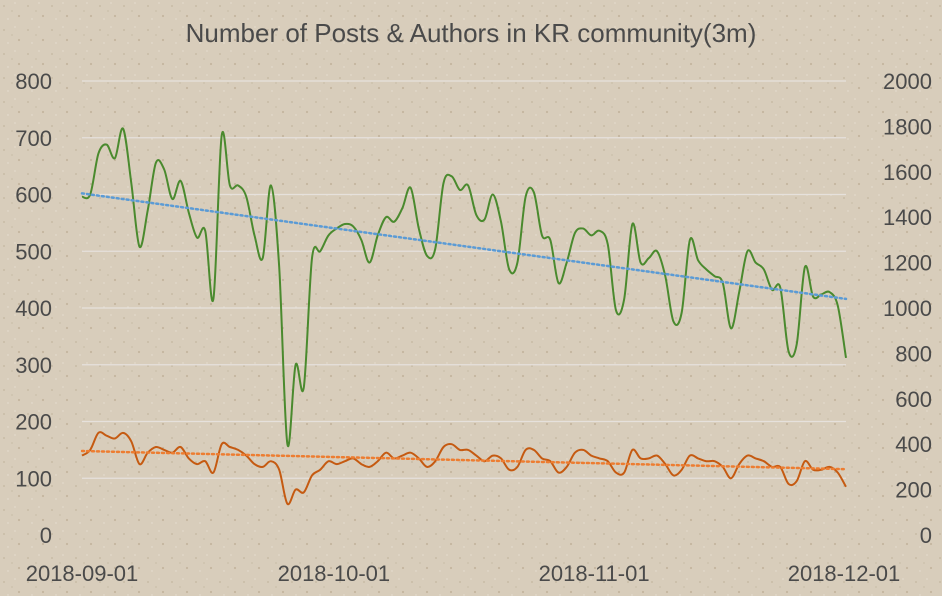 This screenshot has height=596, width=942. I want to click on x-axis-ticks: 2018-09-01 2018-10-01 2018-11-01 2018-12-01, so click(463, 573).